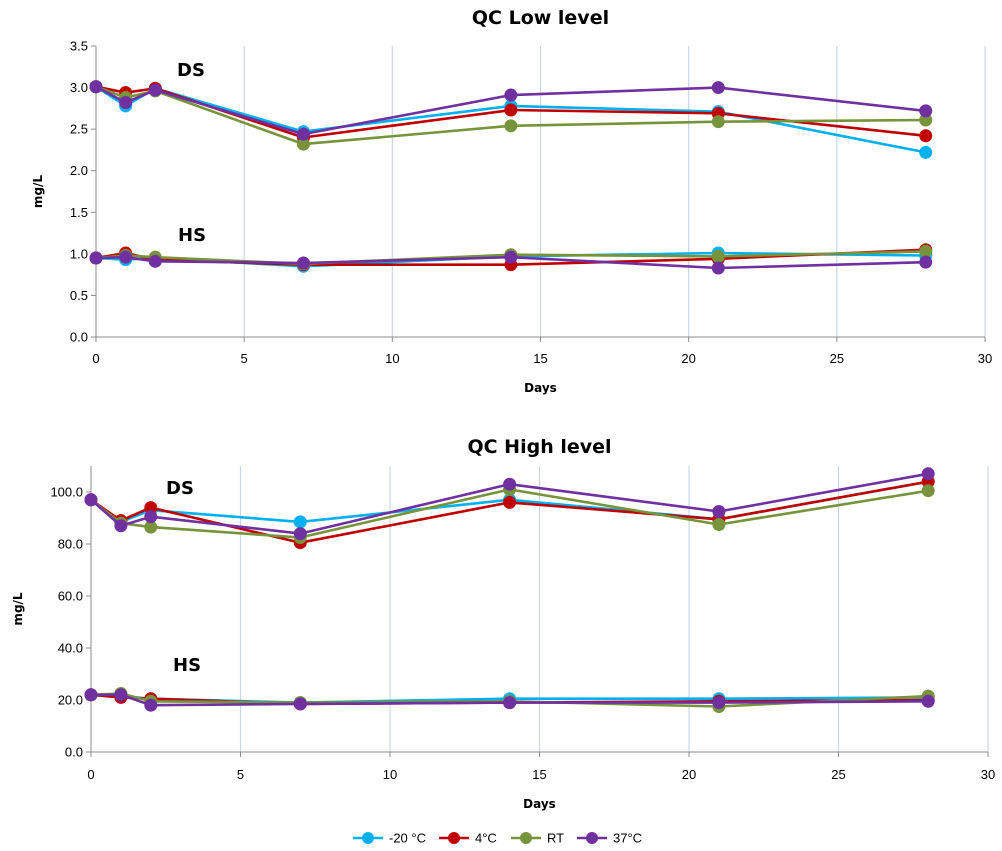 This screenshot has height=851, width=1002. What do you see at coordinates (79, 253) in the screenshot?
I see `y-tick-label: 1.0` at bounding box center [79, 253].